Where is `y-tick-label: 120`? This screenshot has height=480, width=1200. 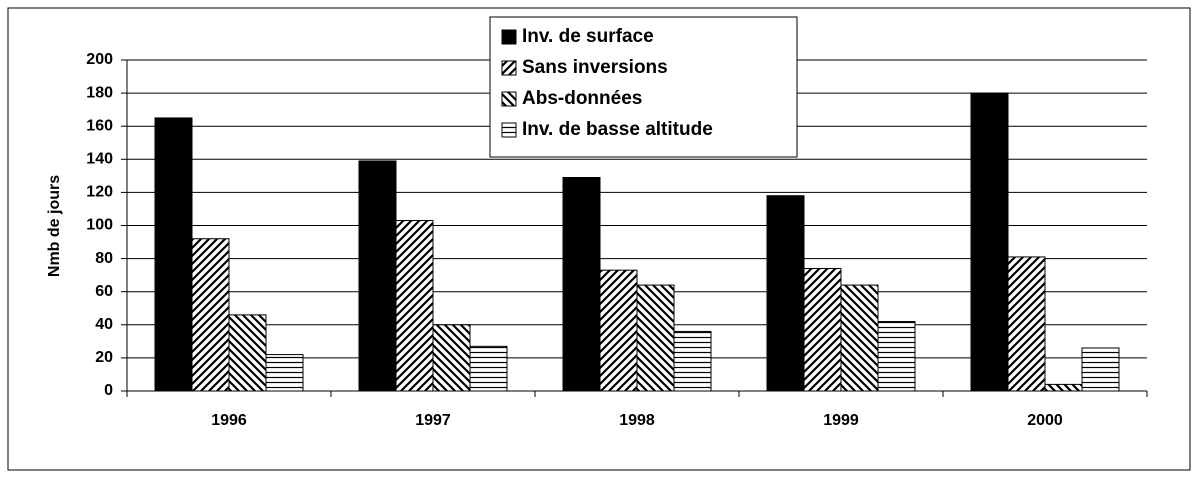 y-tick-label: 120 is located at coordinates (99, 192).